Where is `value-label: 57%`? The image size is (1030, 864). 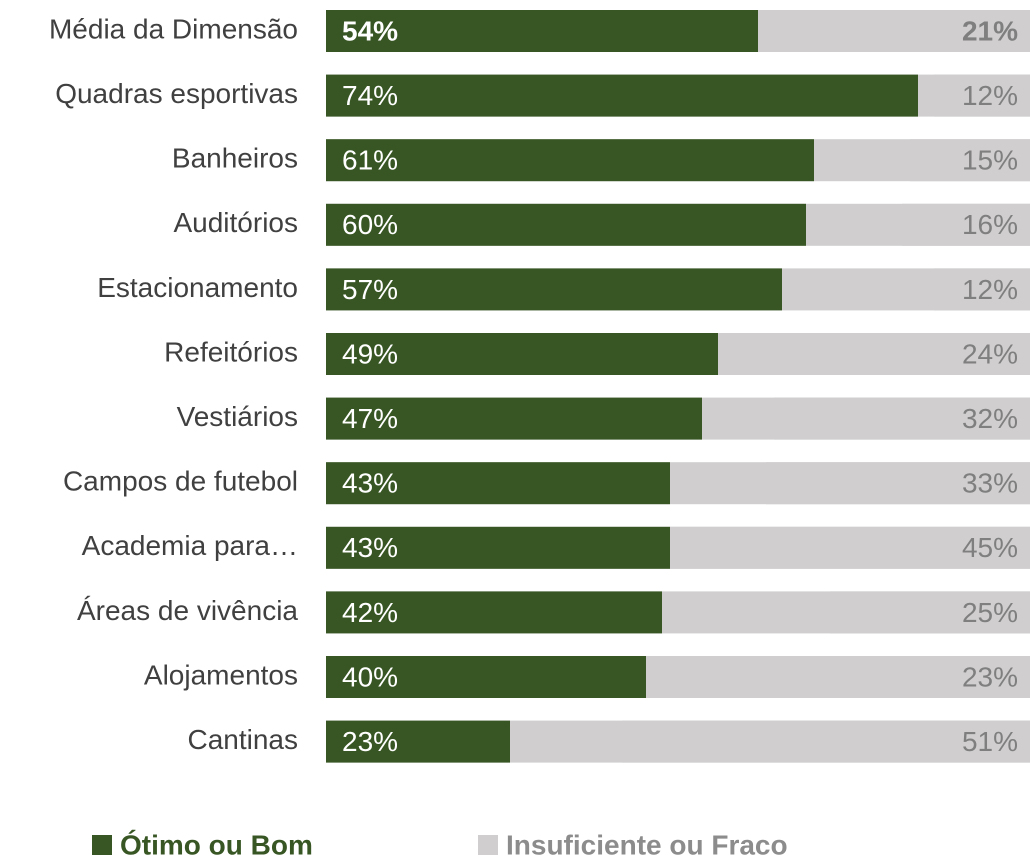
value-label: 57% is located at coordinates (370, 289).